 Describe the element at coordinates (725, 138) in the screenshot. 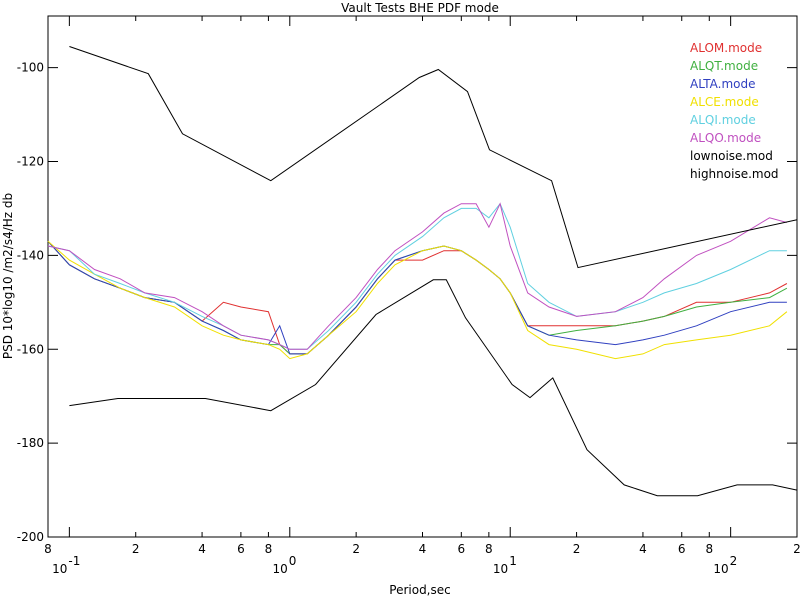

I see `legend-entry: ALQO.mode` at that location.